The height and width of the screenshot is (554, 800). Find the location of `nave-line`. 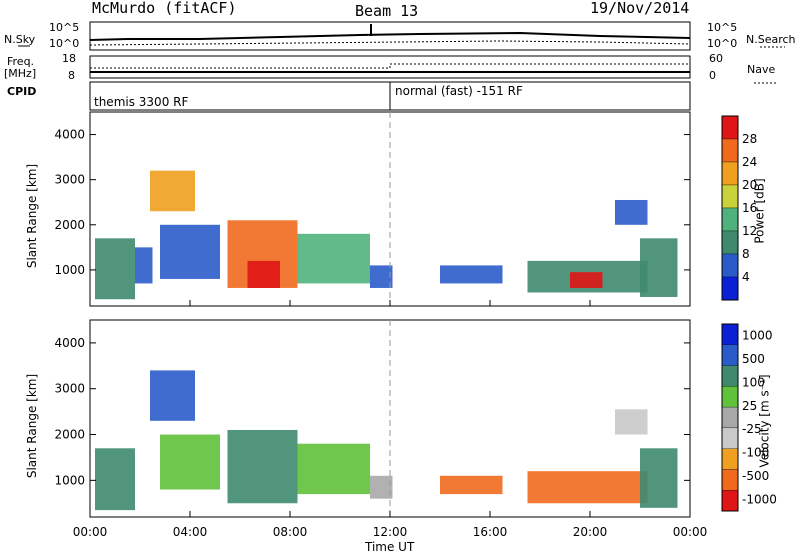

nave-line is located at coordinates (390, 66).